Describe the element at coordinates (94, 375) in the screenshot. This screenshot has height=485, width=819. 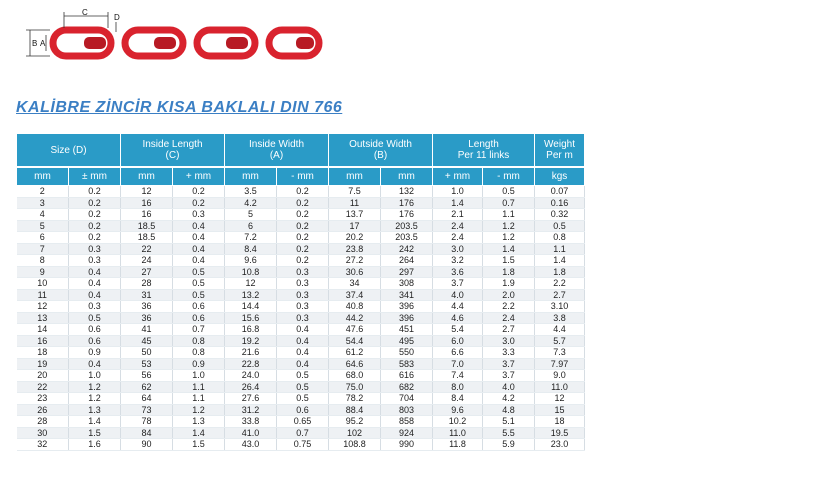
I see `table-cell: 1.0` at that location.